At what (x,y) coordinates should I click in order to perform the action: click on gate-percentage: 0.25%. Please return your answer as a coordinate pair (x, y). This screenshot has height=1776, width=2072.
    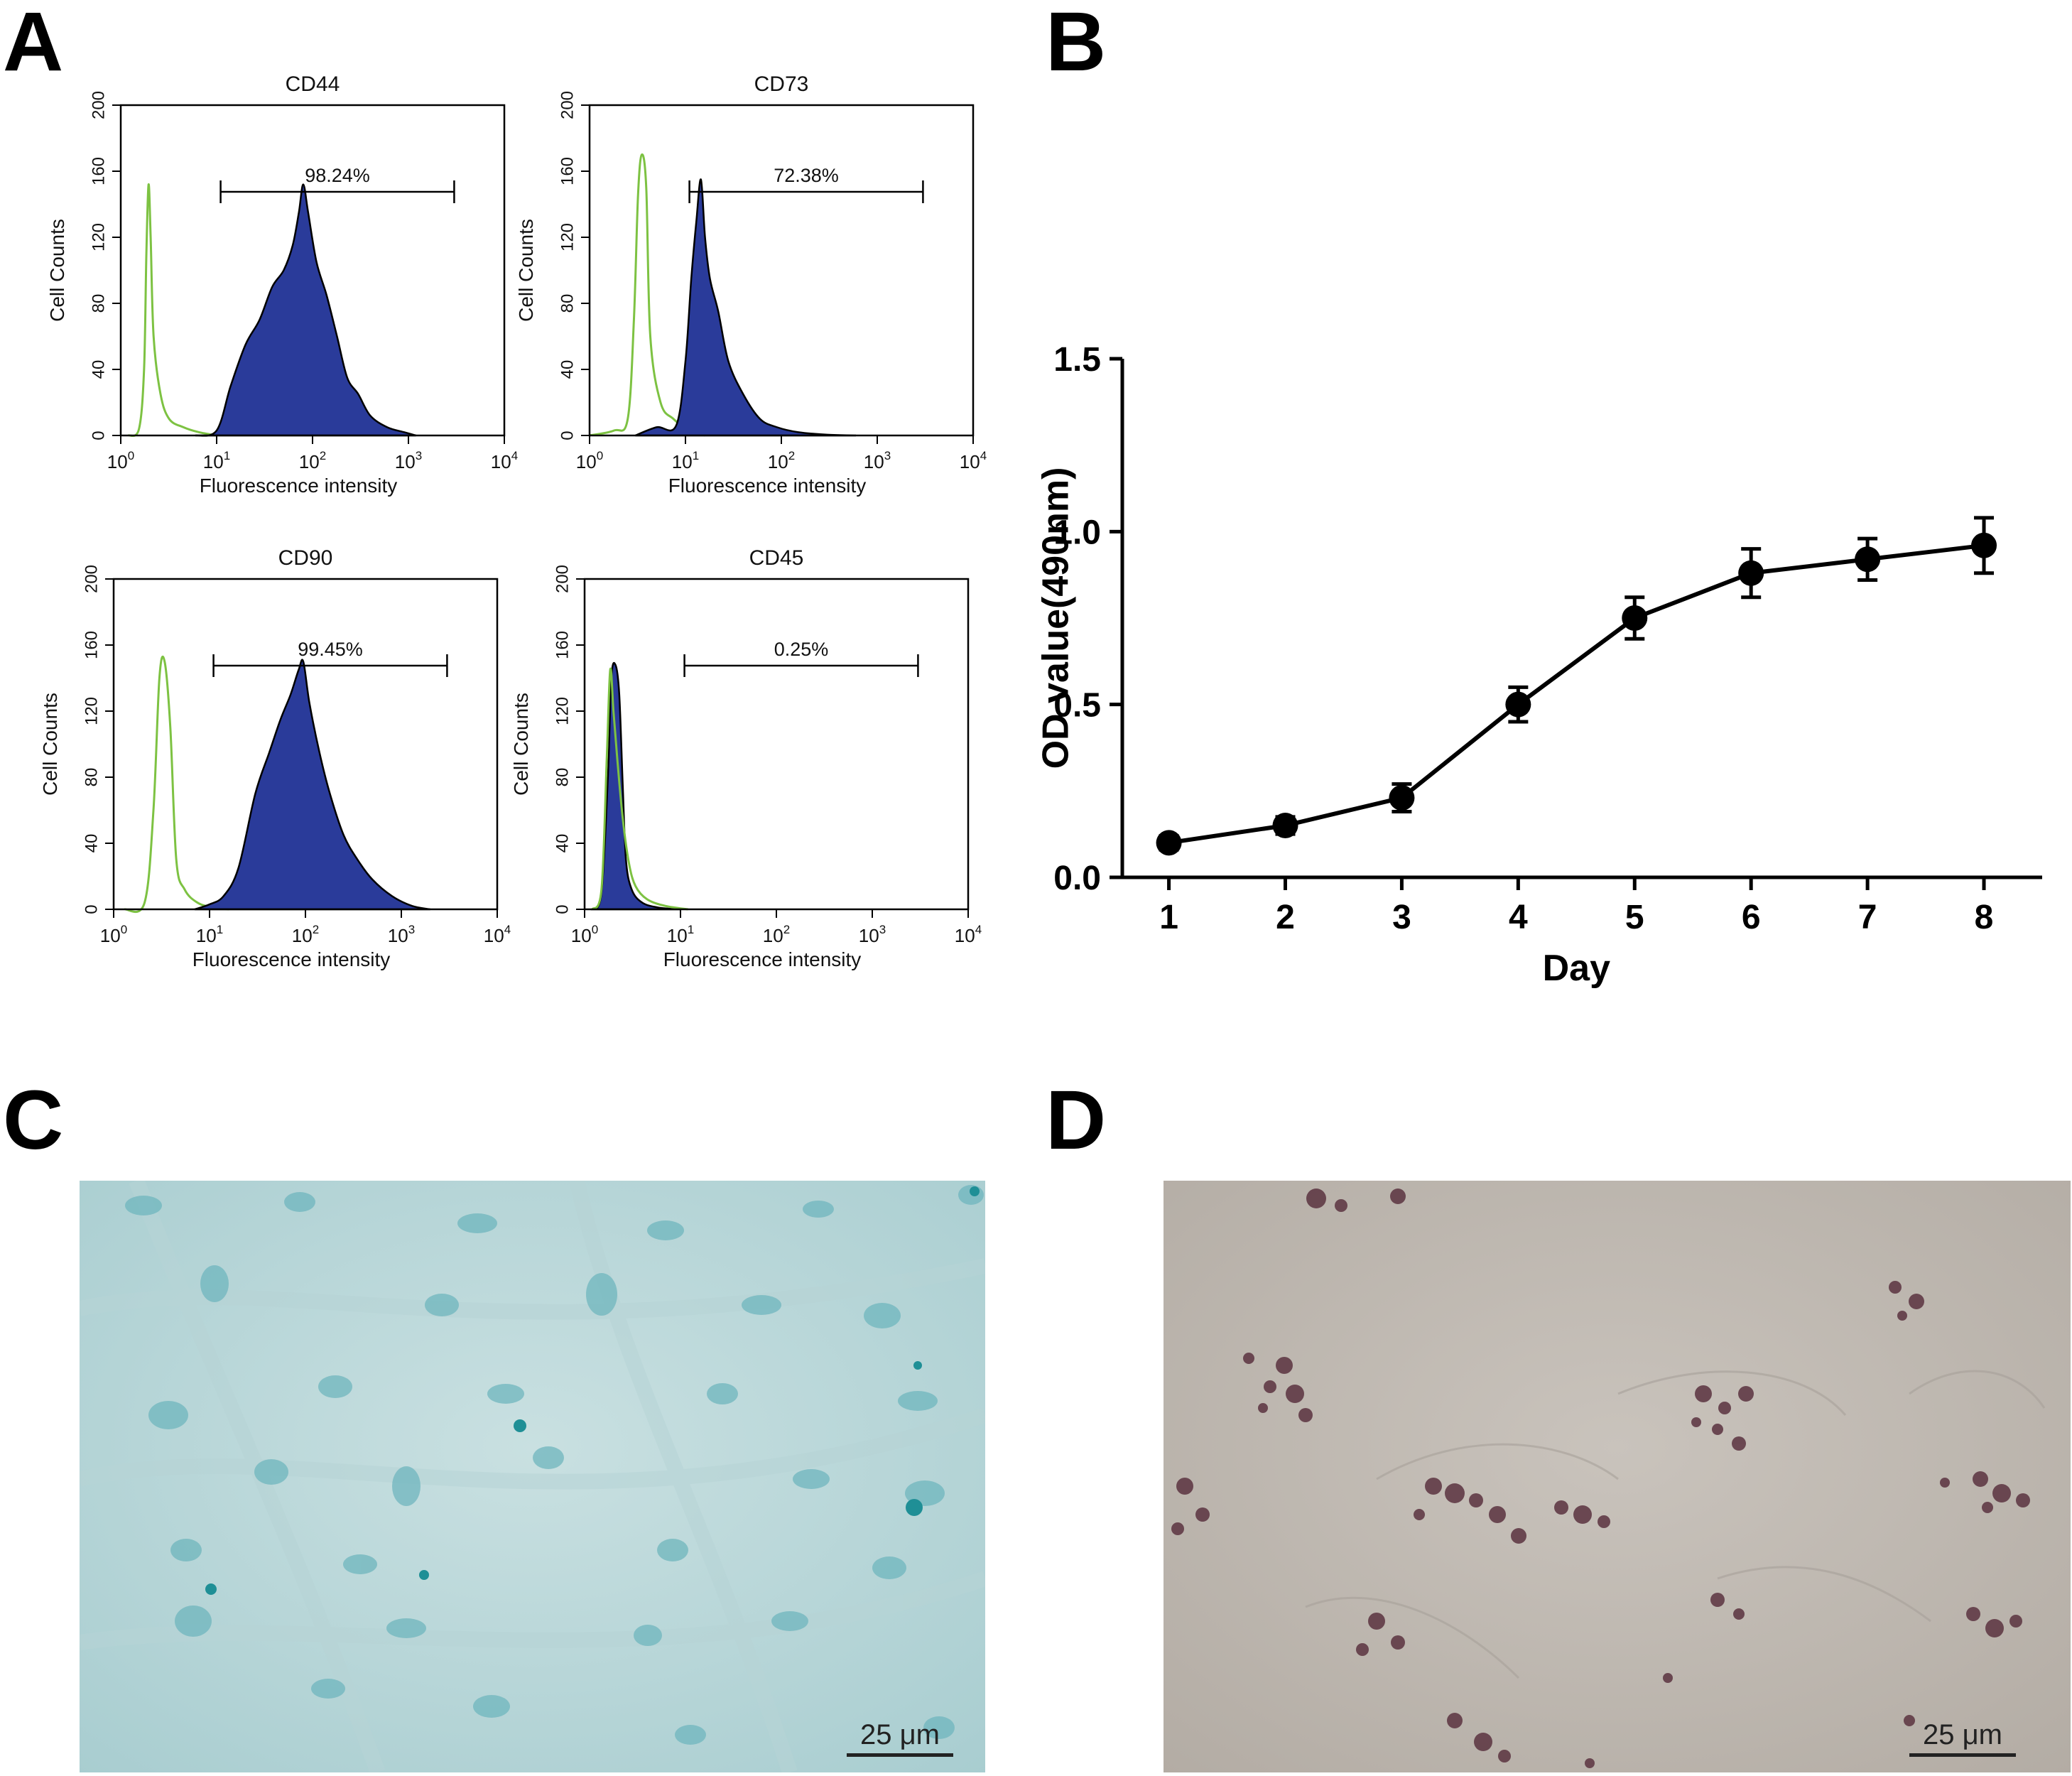
    Looking at the image, I should click on (802, 649).